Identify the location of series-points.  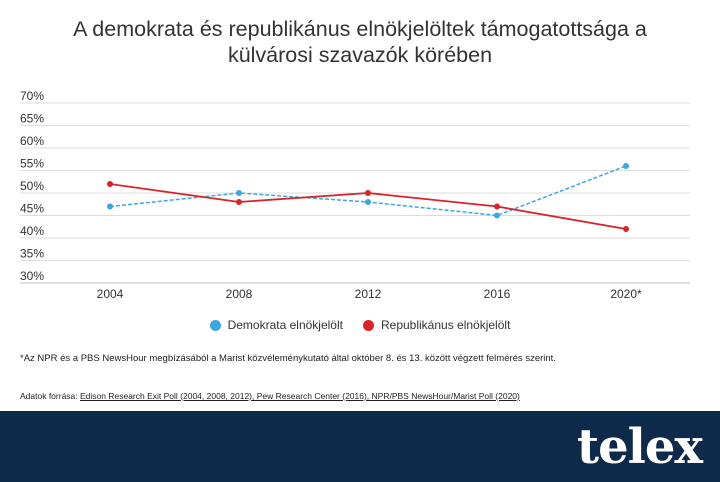
(368, 197).